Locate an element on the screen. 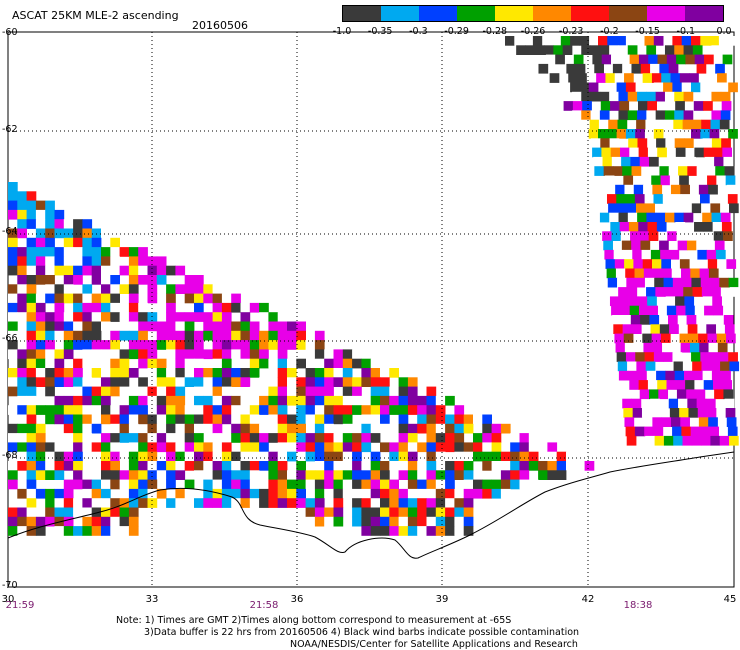 The width and height of the screenshot is (740, 650). time-label-1: 21:59 is located at coordinates (20, 605).